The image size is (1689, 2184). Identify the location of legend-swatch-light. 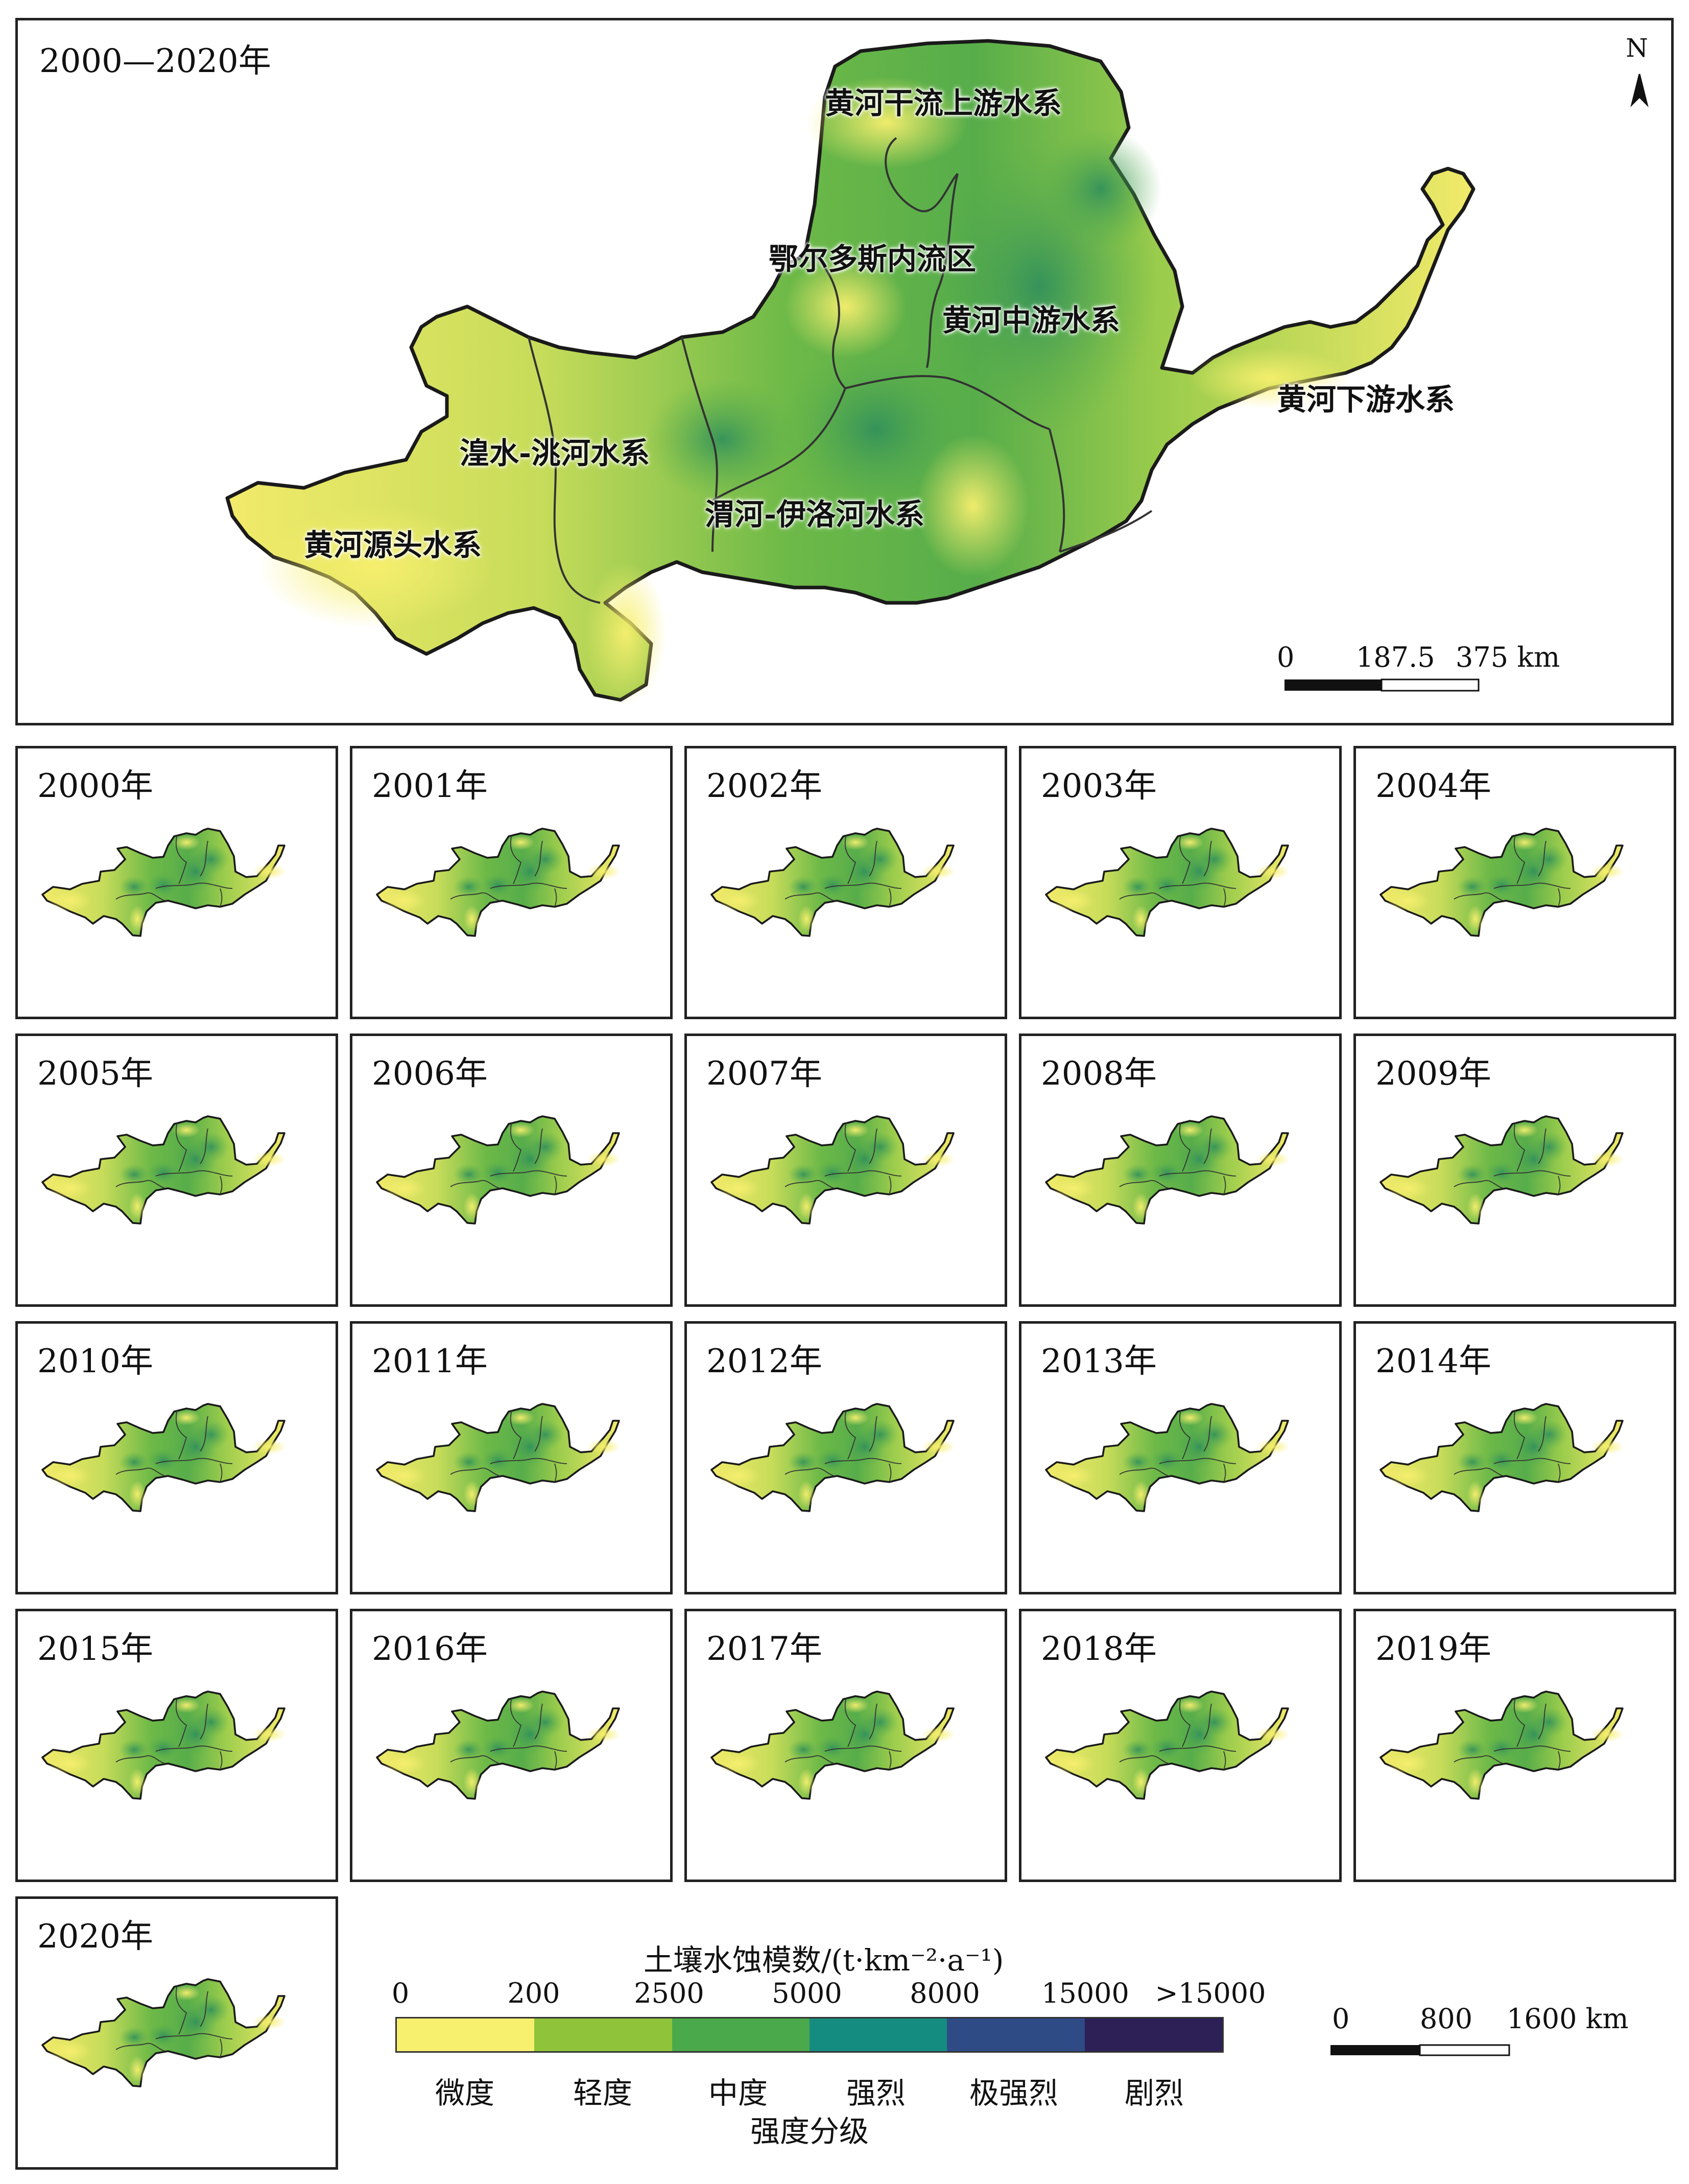
(603, 2034).